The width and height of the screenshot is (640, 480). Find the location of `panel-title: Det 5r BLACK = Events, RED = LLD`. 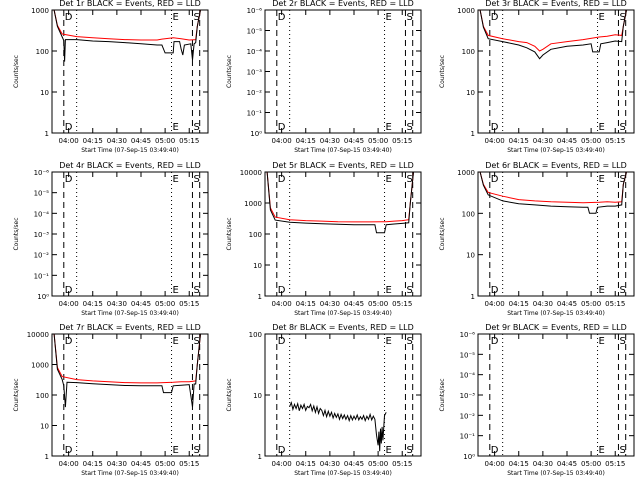

panel-title: Det 5r BLACK = Events, RED = LLD is located at coordinates (343, 165).